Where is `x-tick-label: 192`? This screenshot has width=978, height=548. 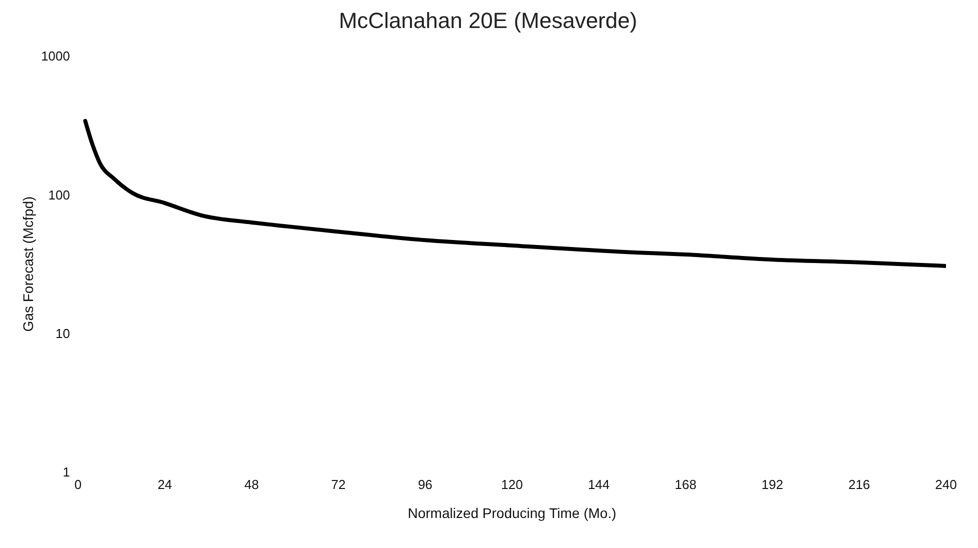
x-tick-label: 192 is located at coordinates (773, 484).